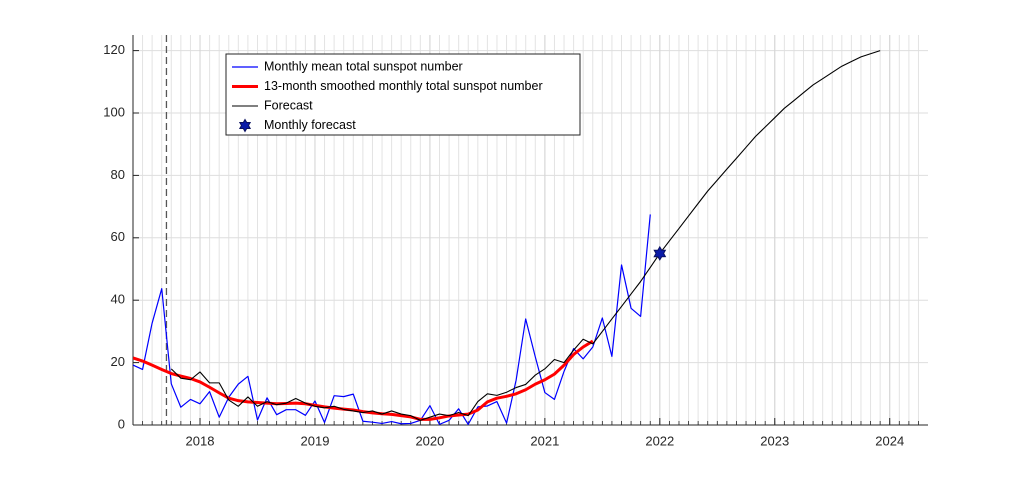 Image resolution: width=1024 pixels, height=477 pixels. I want to click on x-tick-label: 2018, so click(200, 440).